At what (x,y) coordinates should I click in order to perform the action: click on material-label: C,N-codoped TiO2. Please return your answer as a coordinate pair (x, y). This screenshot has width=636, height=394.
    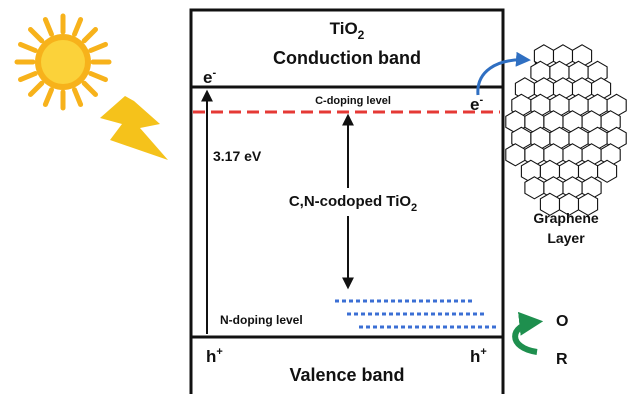
    Looking at the image, I should click on (353, 203).